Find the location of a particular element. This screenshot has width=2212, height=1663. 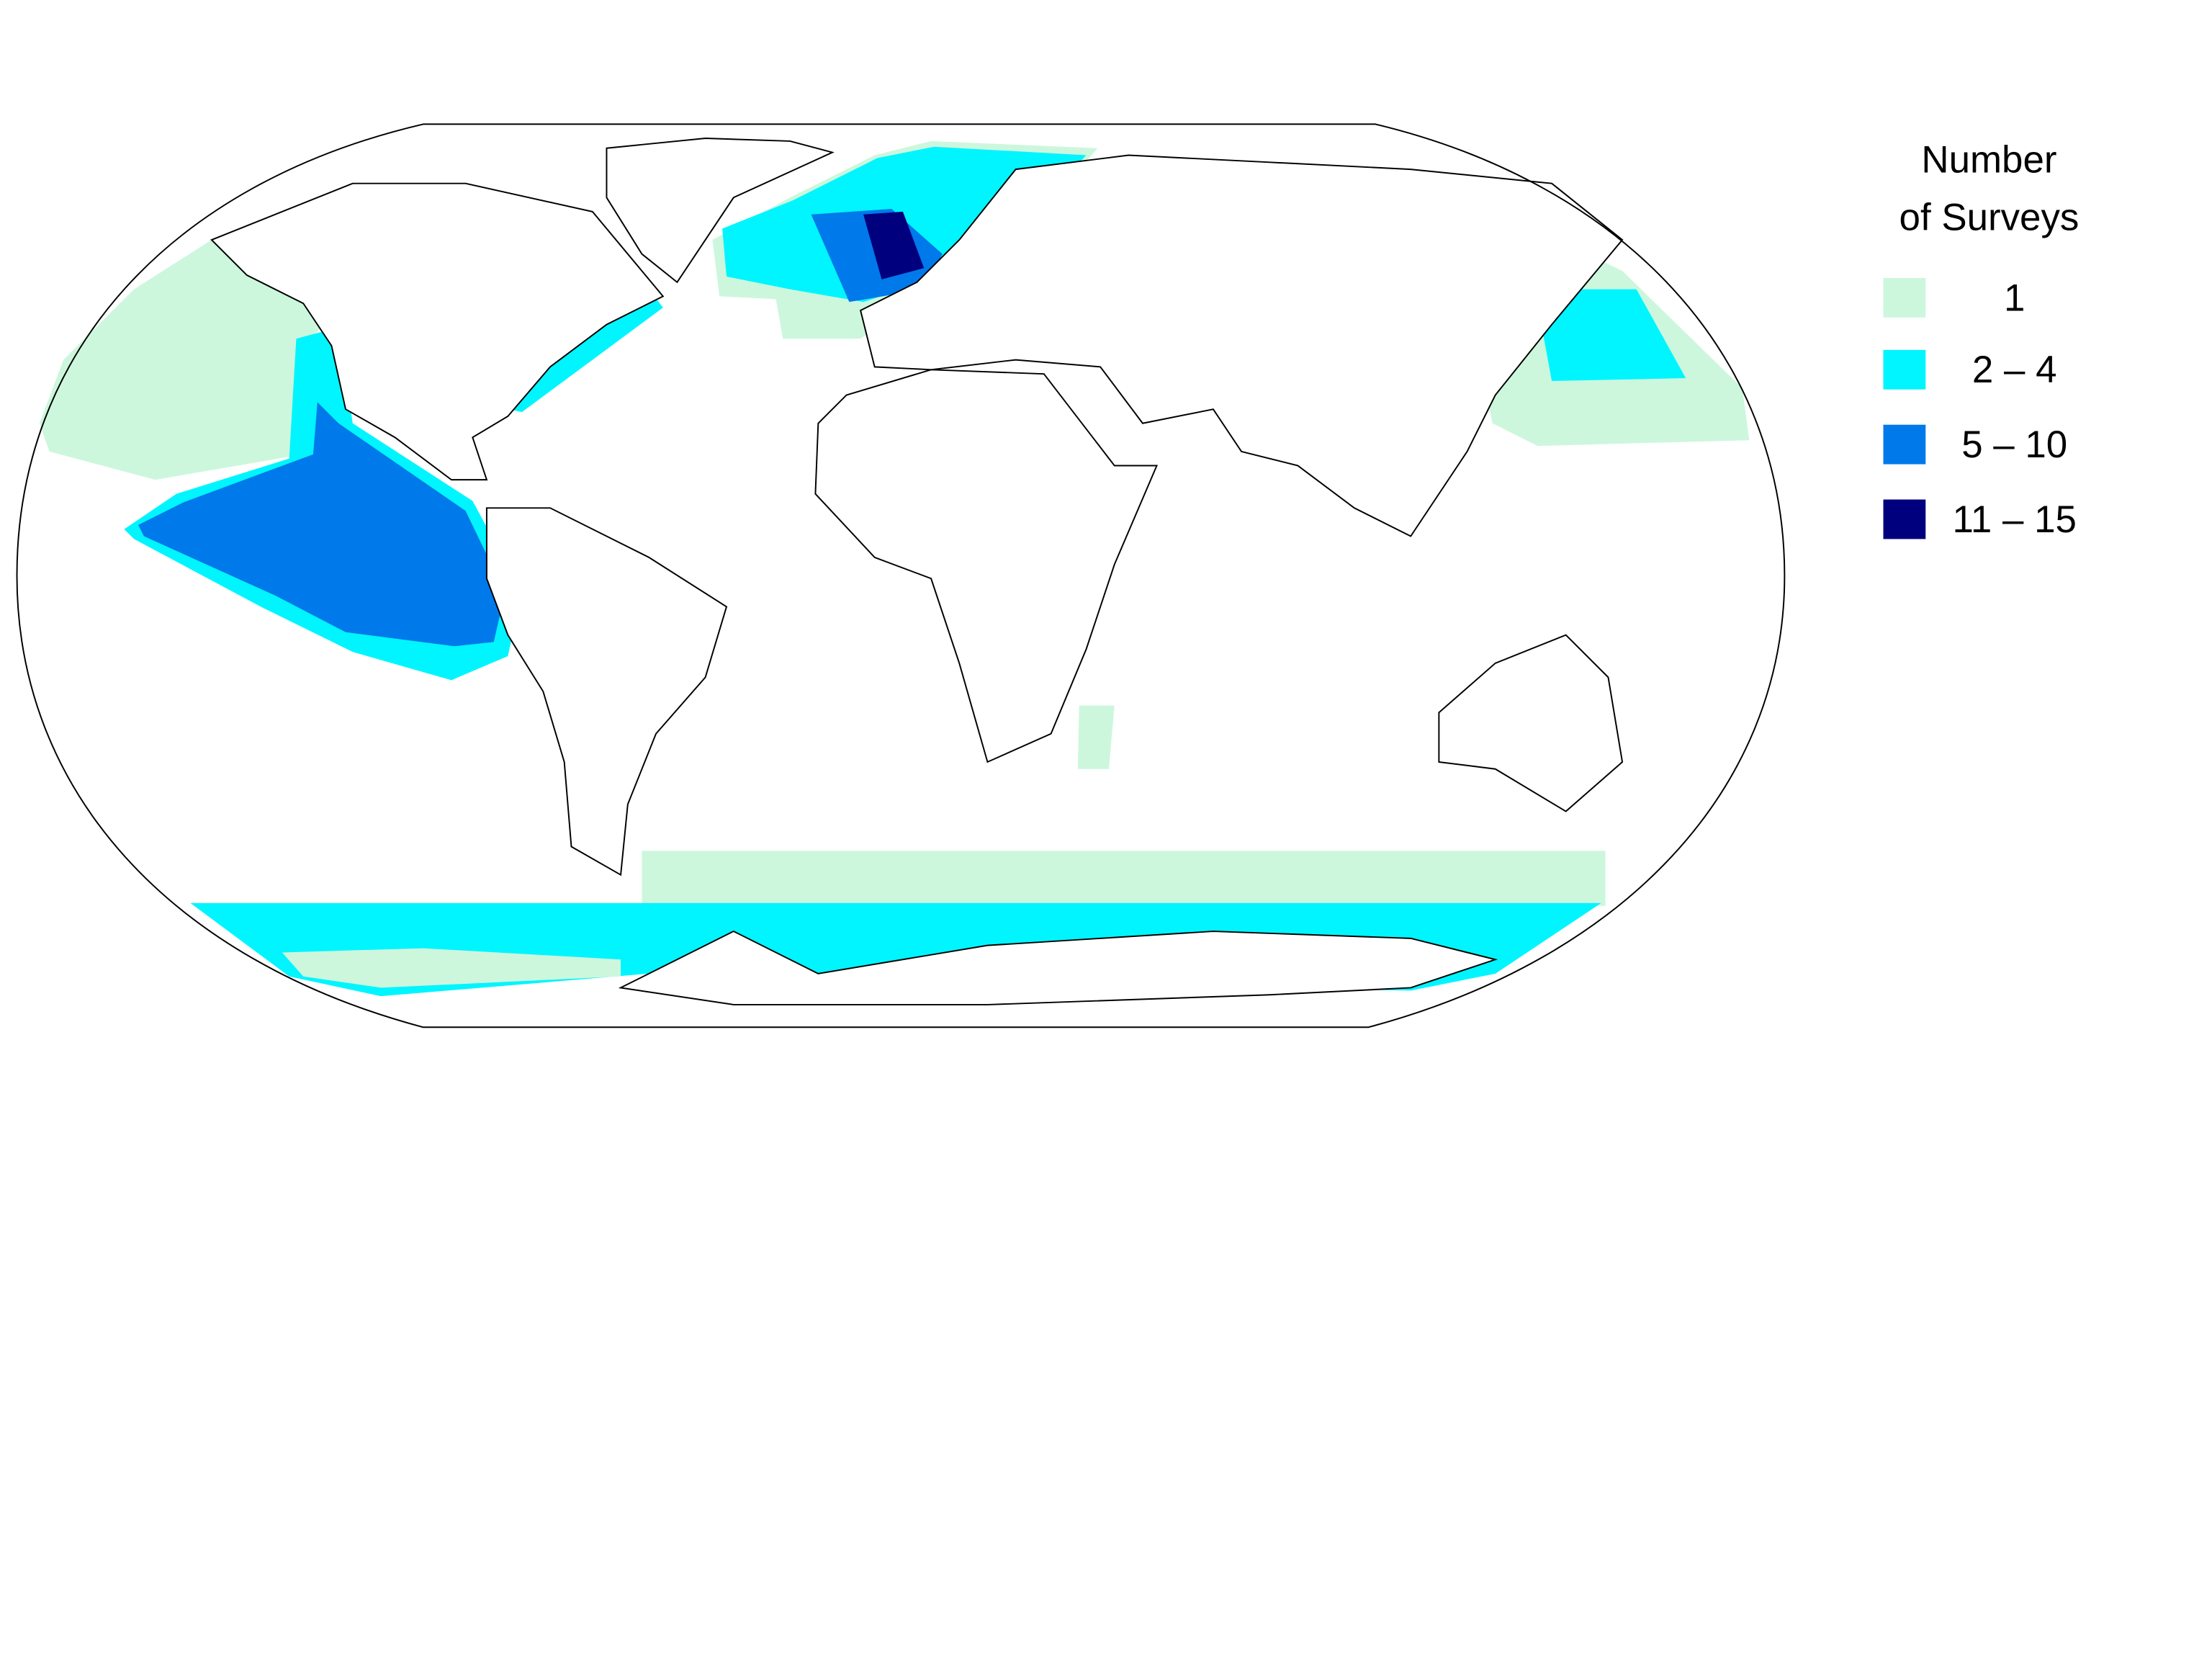

region-pacific-blue is located at coordinates (321, 525).